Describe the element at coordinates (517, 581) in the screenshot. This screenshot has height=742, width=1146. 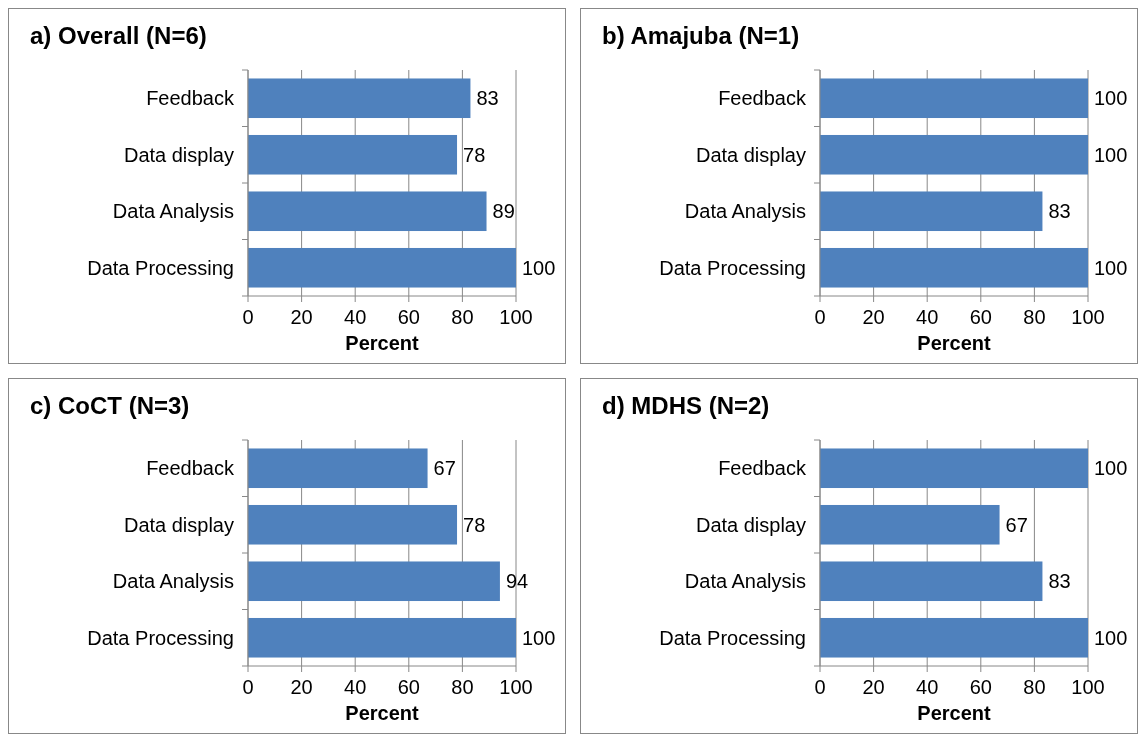
I see `data-label: 94` at that location.